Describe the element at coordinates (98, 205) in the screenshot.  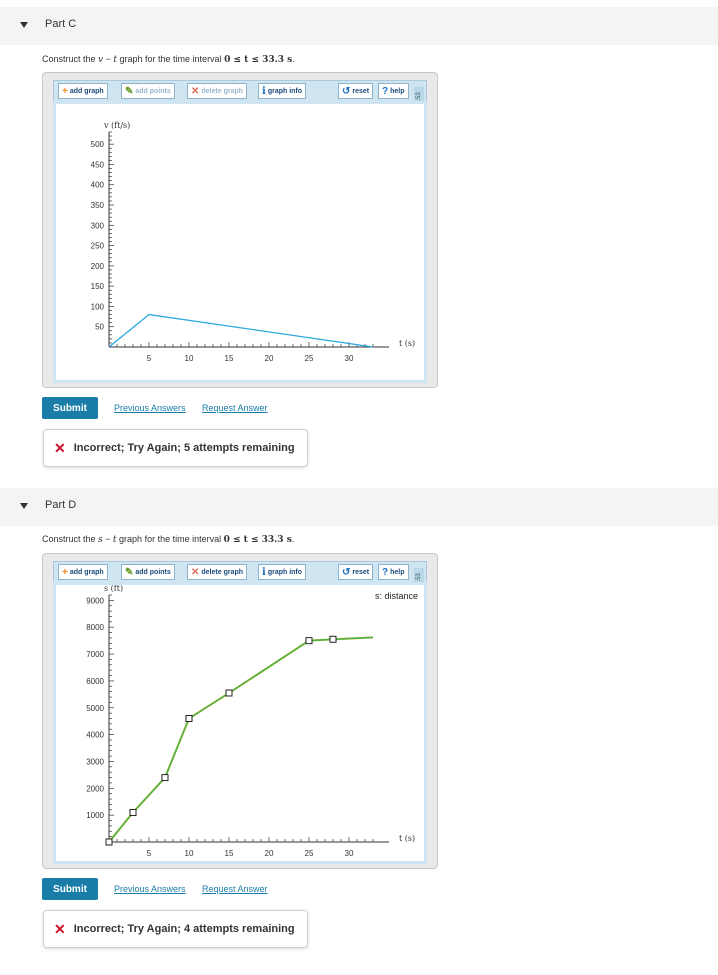
I see `y-tick-label: 350` at that location.